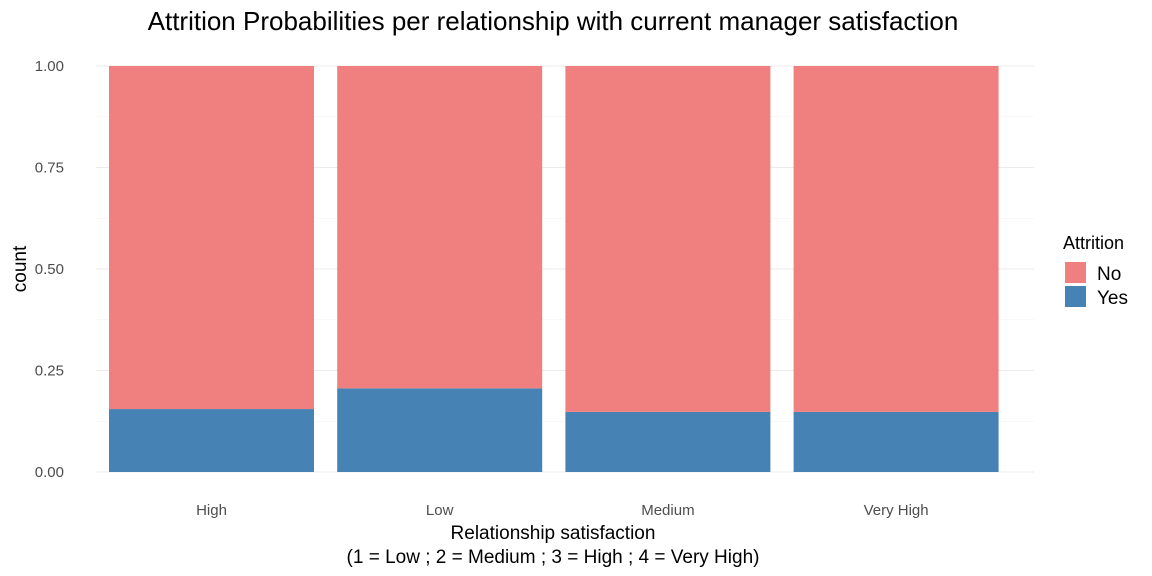  What do you see at coordinates (1075, 272) in the screenshot?
I see `legend-swatch-no` at bounding box center [1075, 272].